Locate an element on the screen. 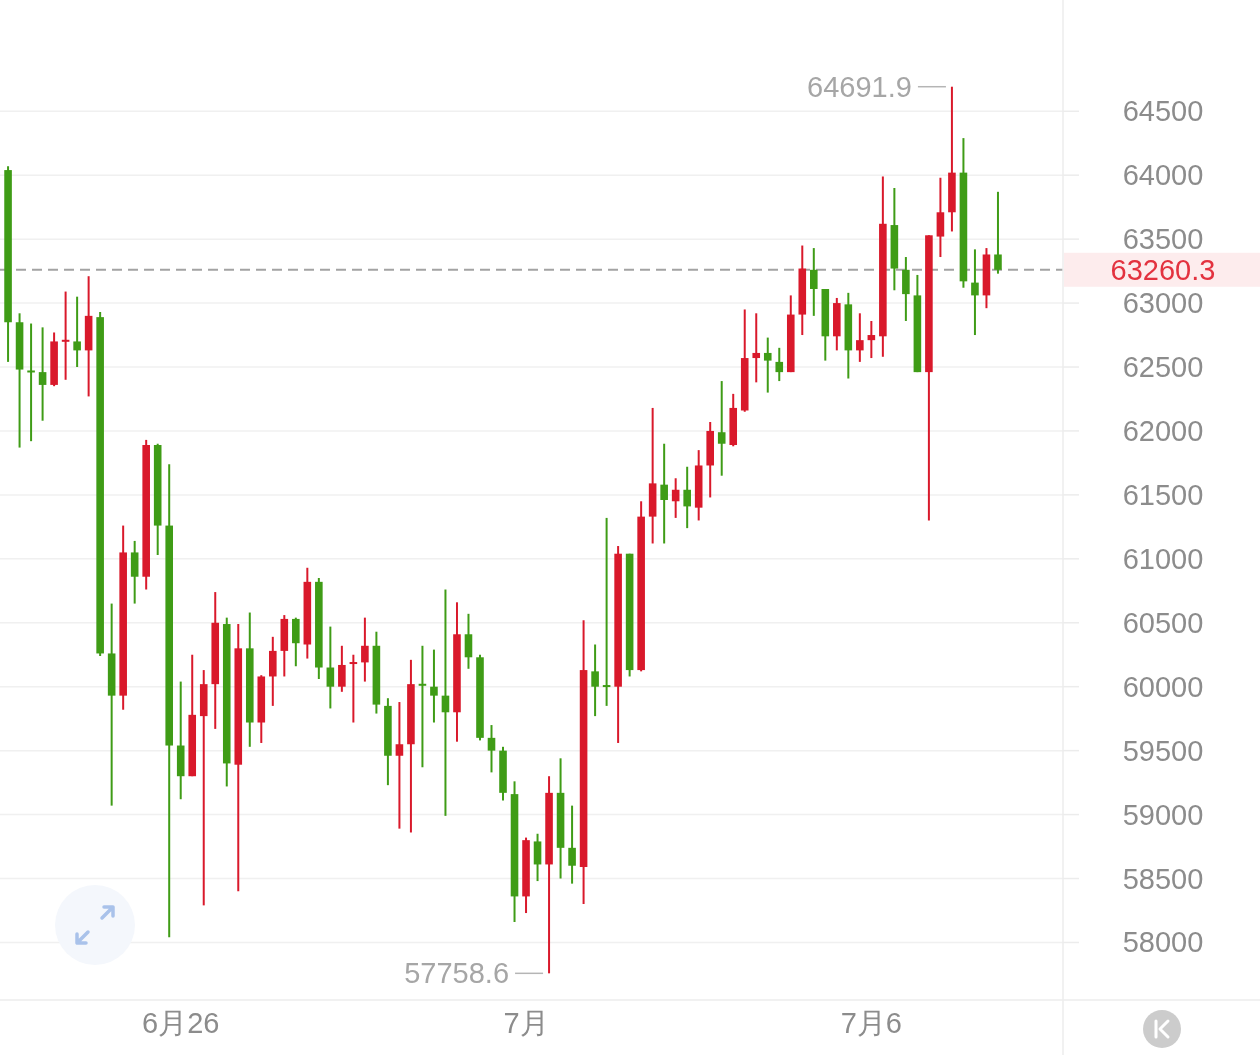 The height and width of the screenshot is (1055, 1260). y-tick-label: 59000 is located at coordinates (1163, 814).